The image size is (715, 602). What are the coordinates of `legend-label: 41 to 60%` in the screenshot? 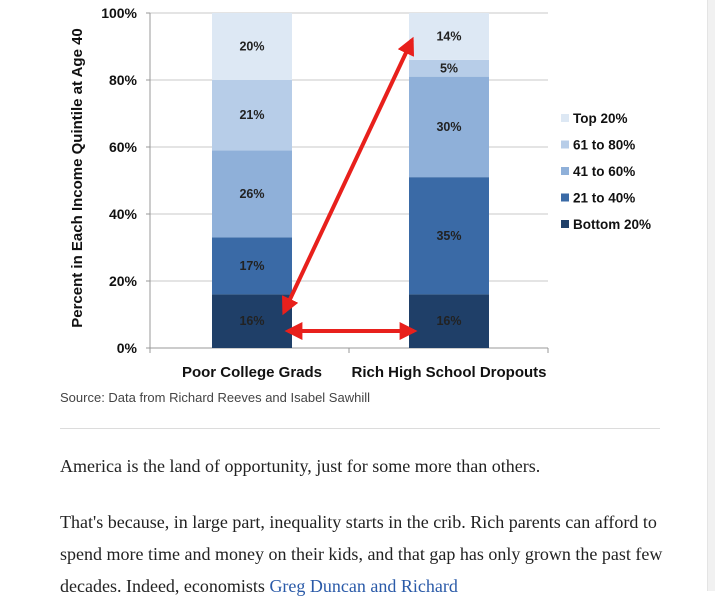 It's located at (604, 171).